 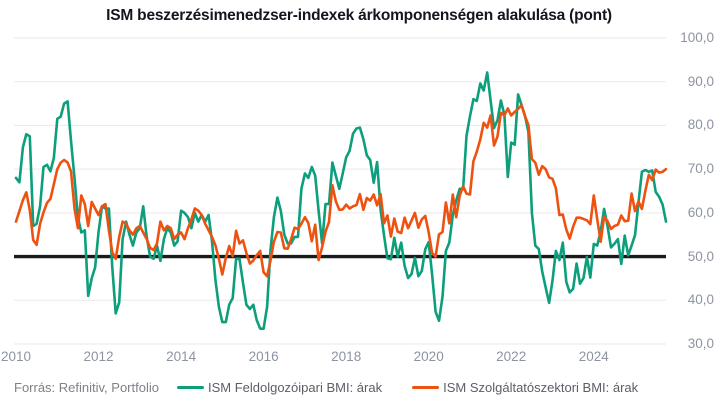 I want to click on x-tick-label: 2014, so click(x=181, y=356).